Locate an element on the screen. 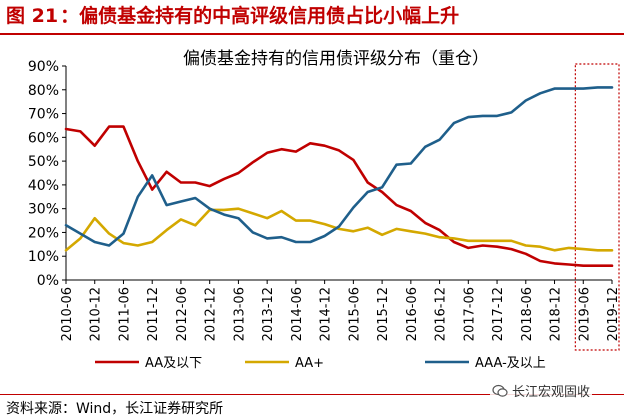  highlight-region is located at coordinates (597, 207).